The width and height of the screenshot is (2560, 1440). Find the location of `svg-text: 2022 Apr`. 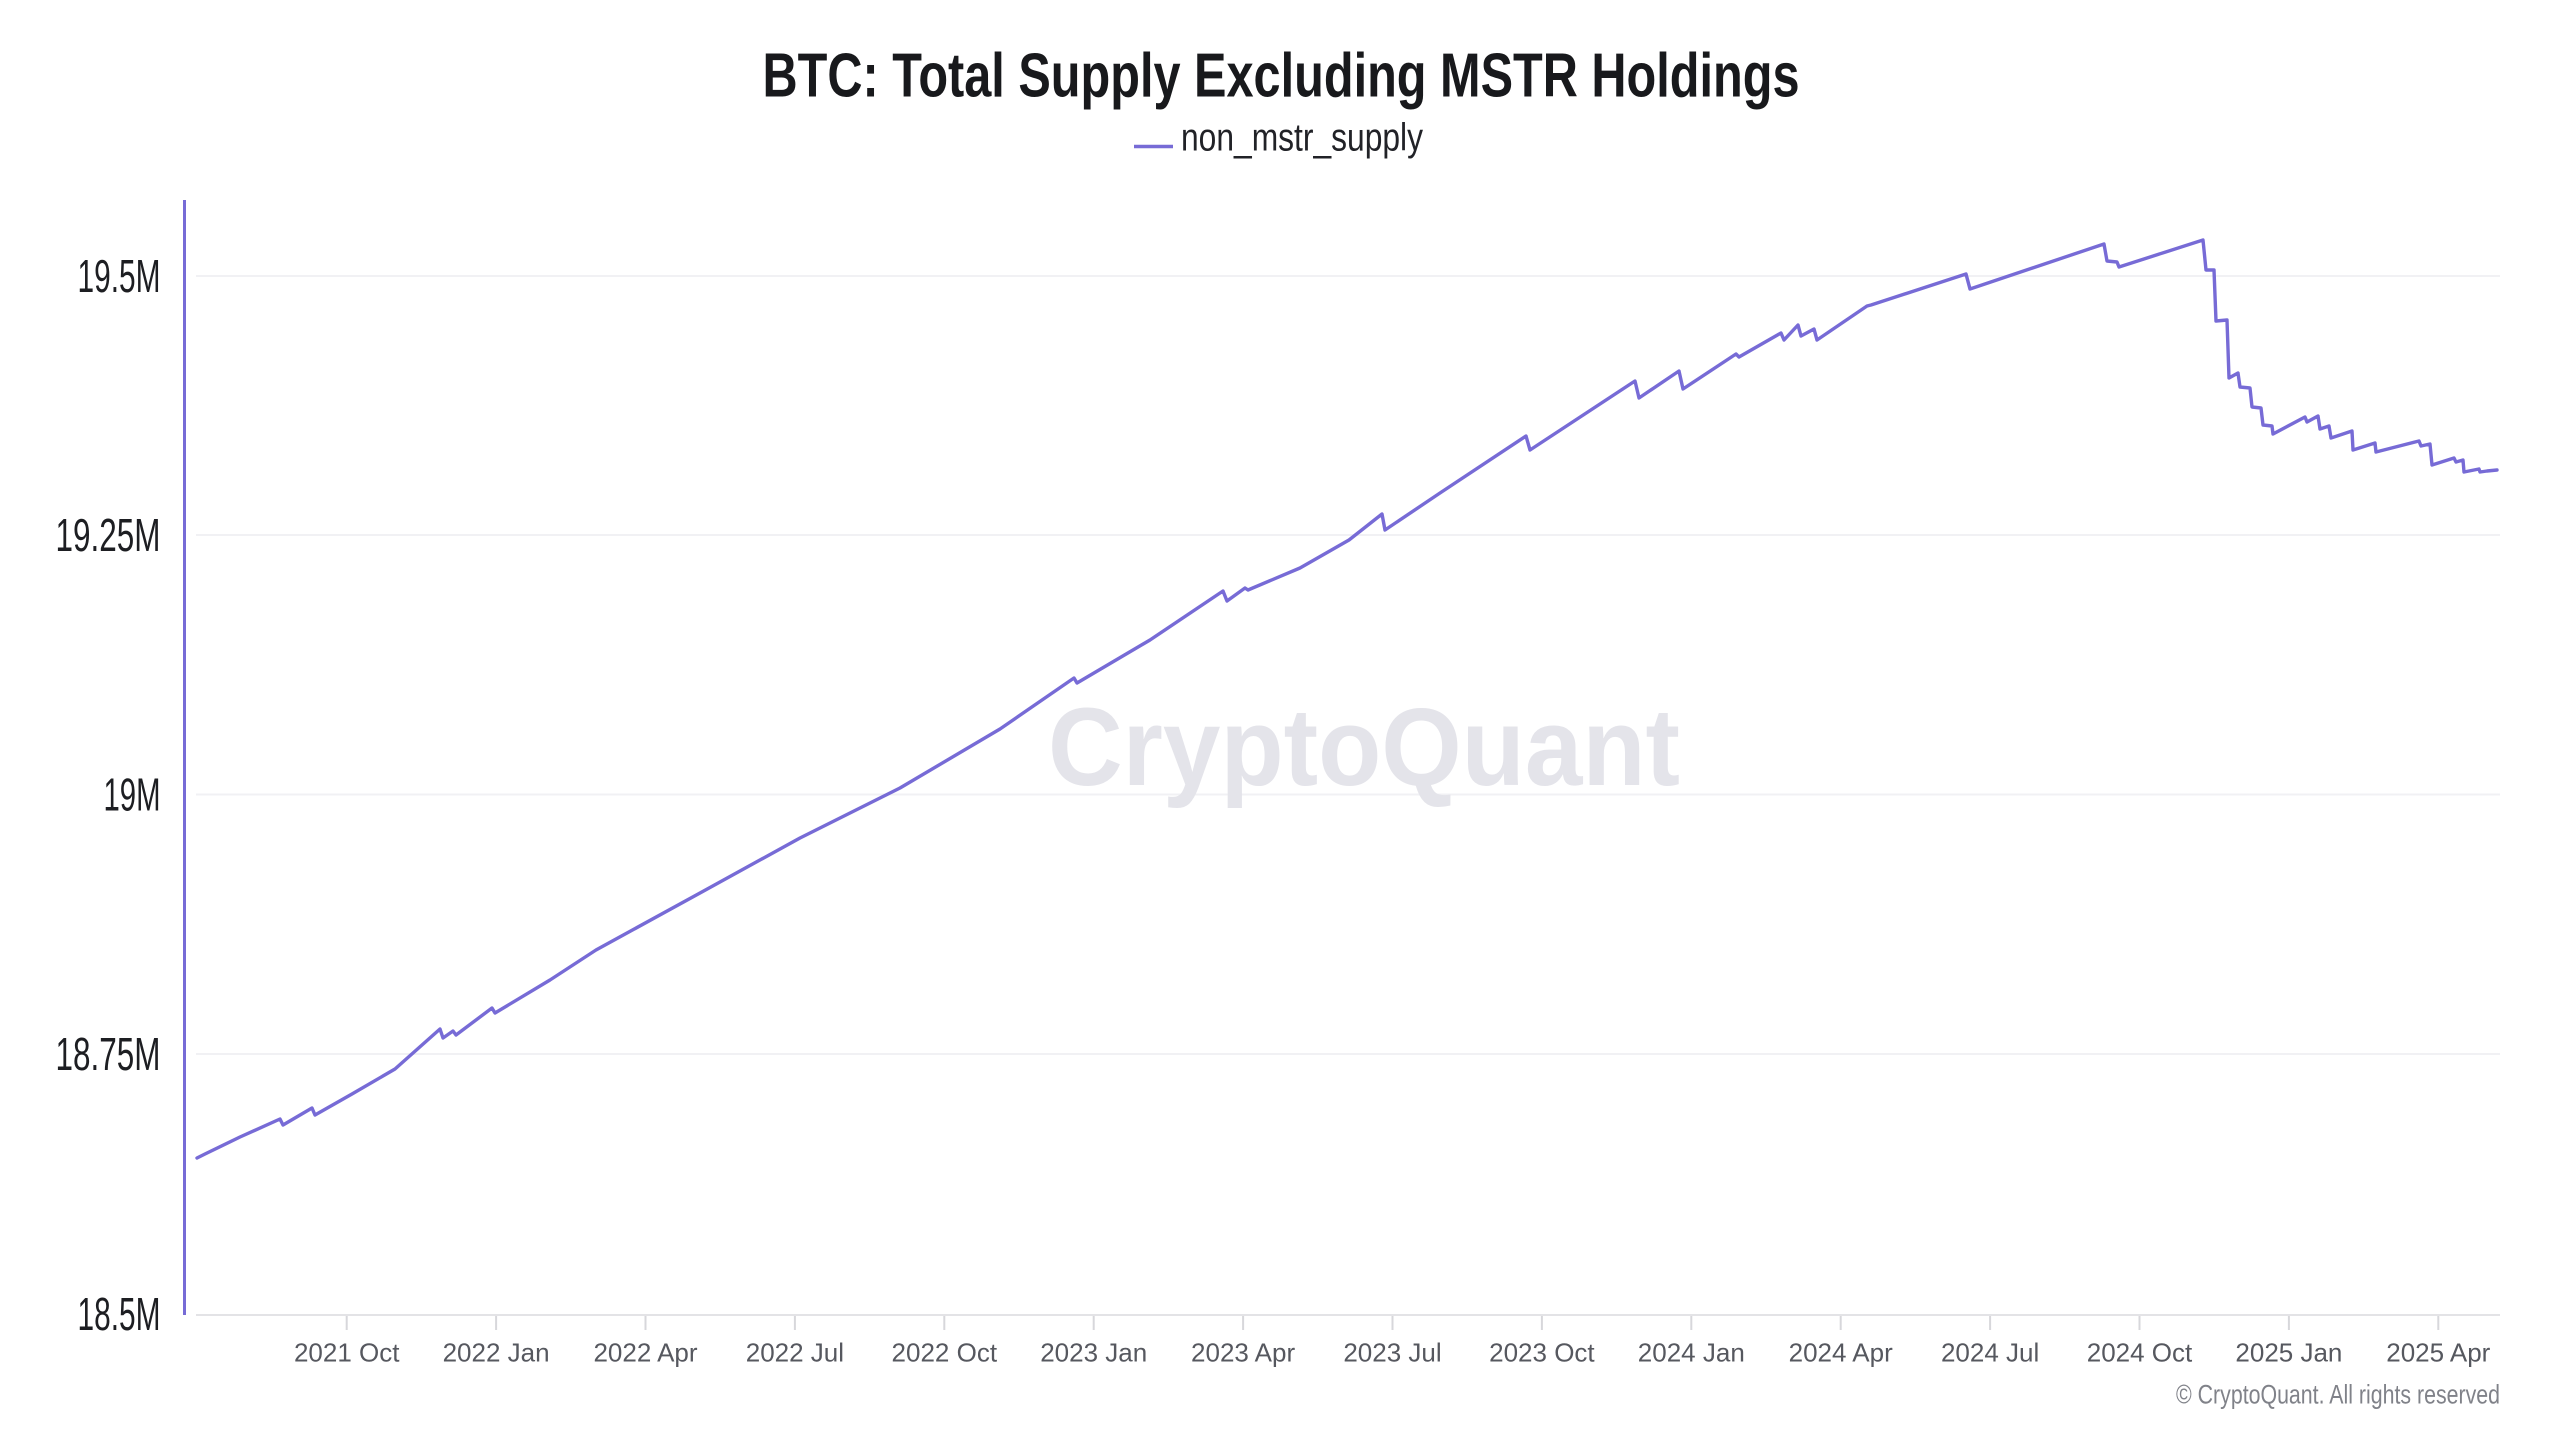

svg-text: 2022 Apr is located at coordinates (645, 1353).